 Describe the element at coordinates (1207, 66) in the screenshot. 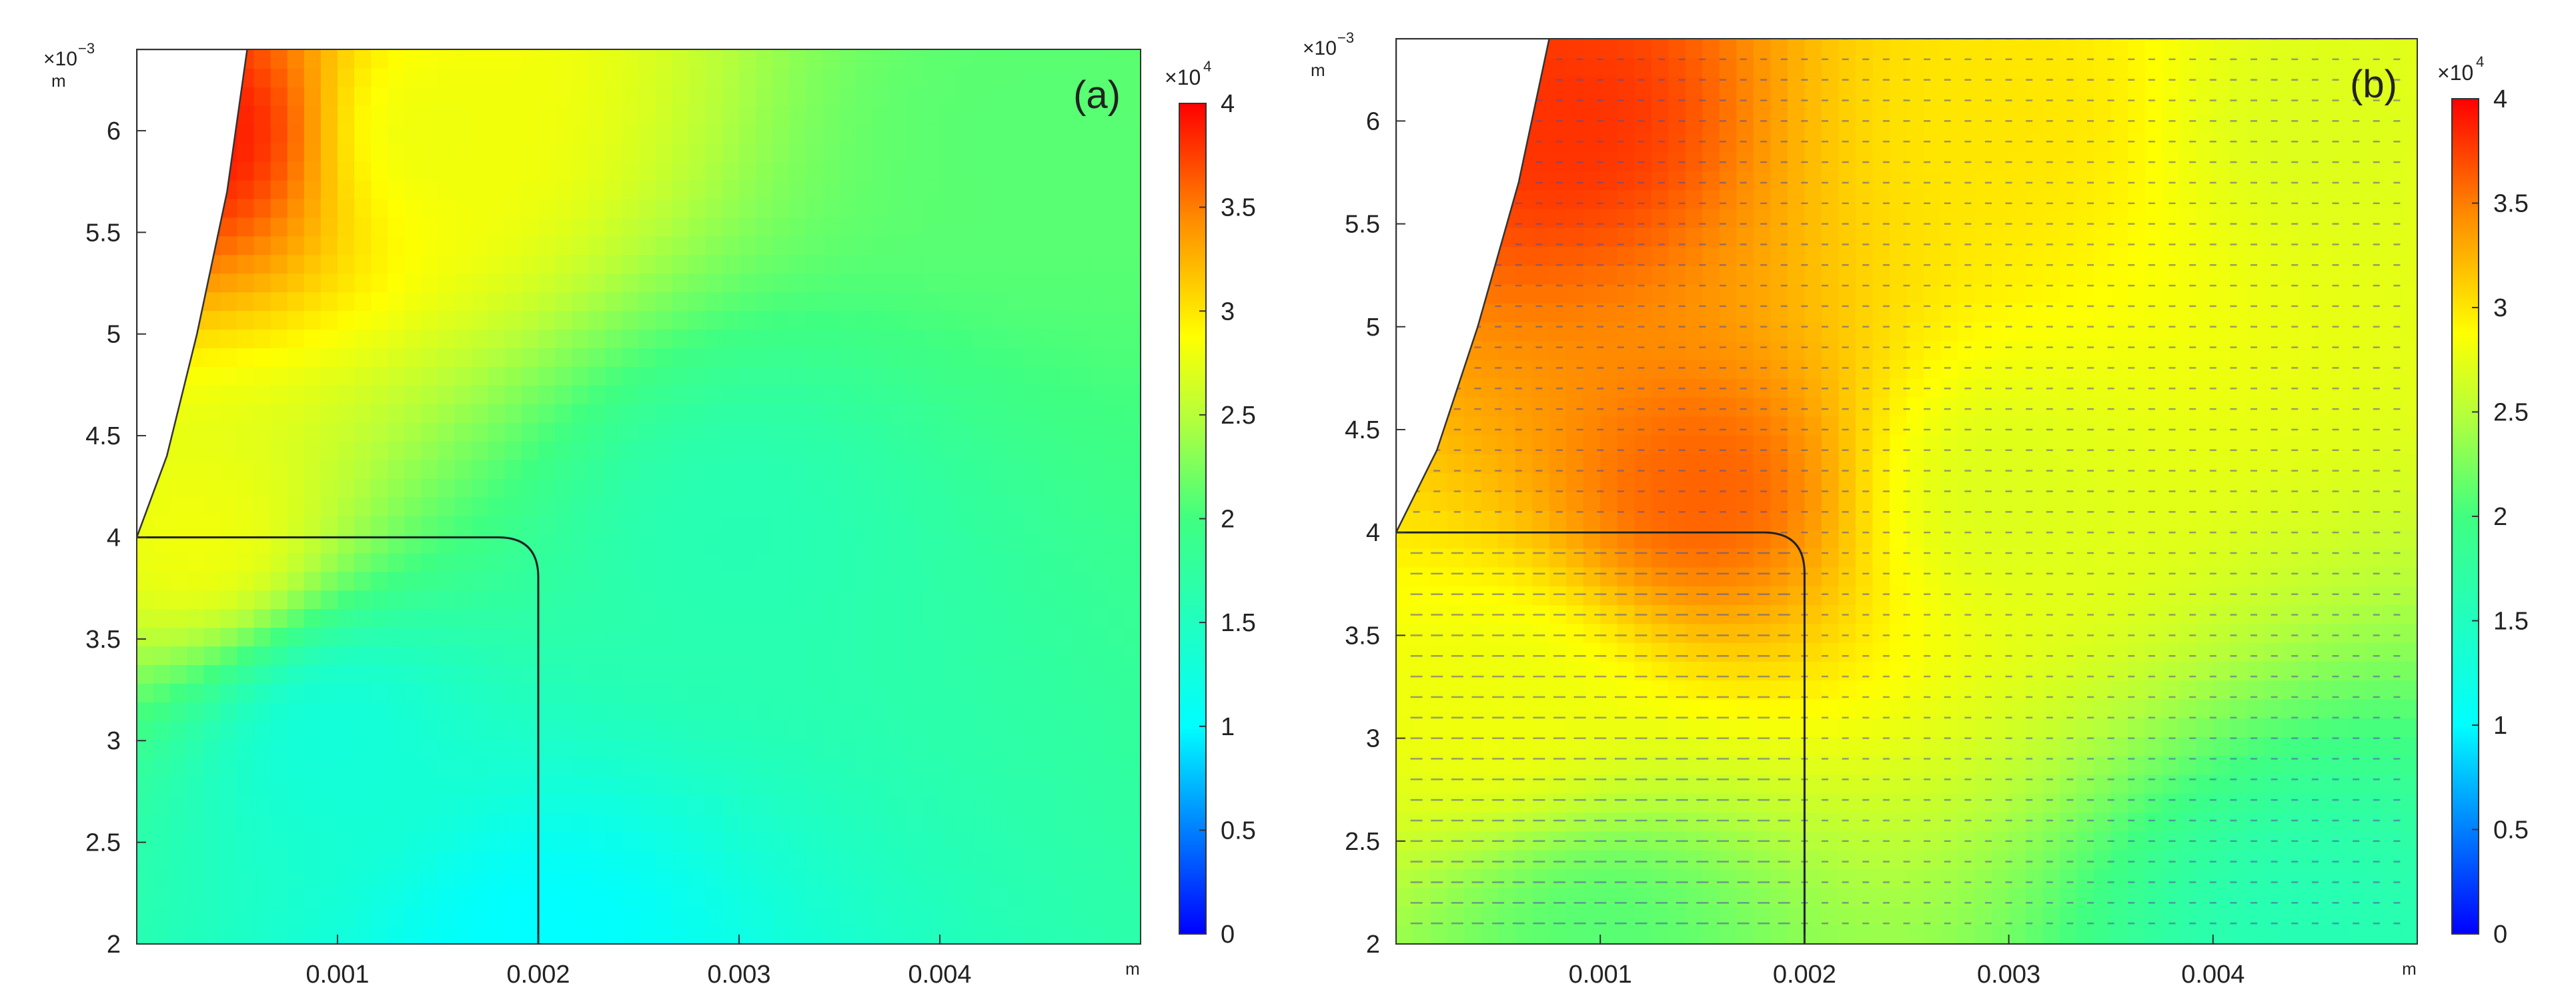

I see `colorbar-multiplier-exp: 4` at that location.